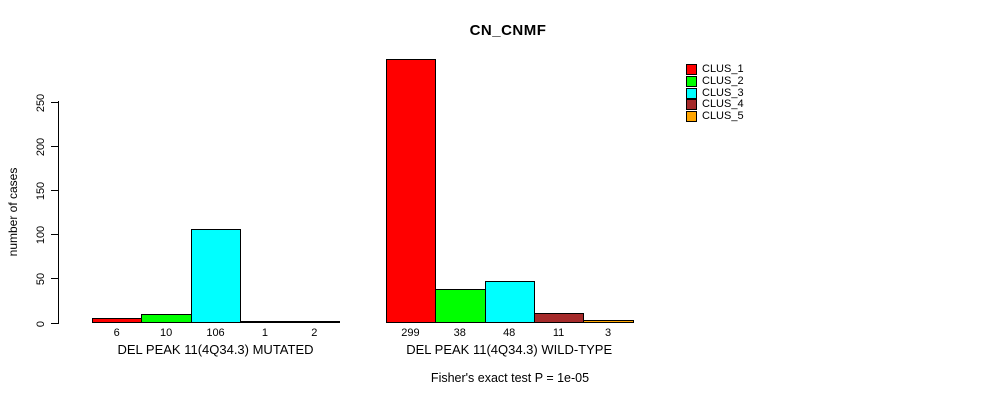 The width and height of the screenshot is (990, 400). I want to click on chart-legend: CLUS_1 CLUS_2 CLUS_3 CLUS_4 CLUS_5, so click(715, 93).